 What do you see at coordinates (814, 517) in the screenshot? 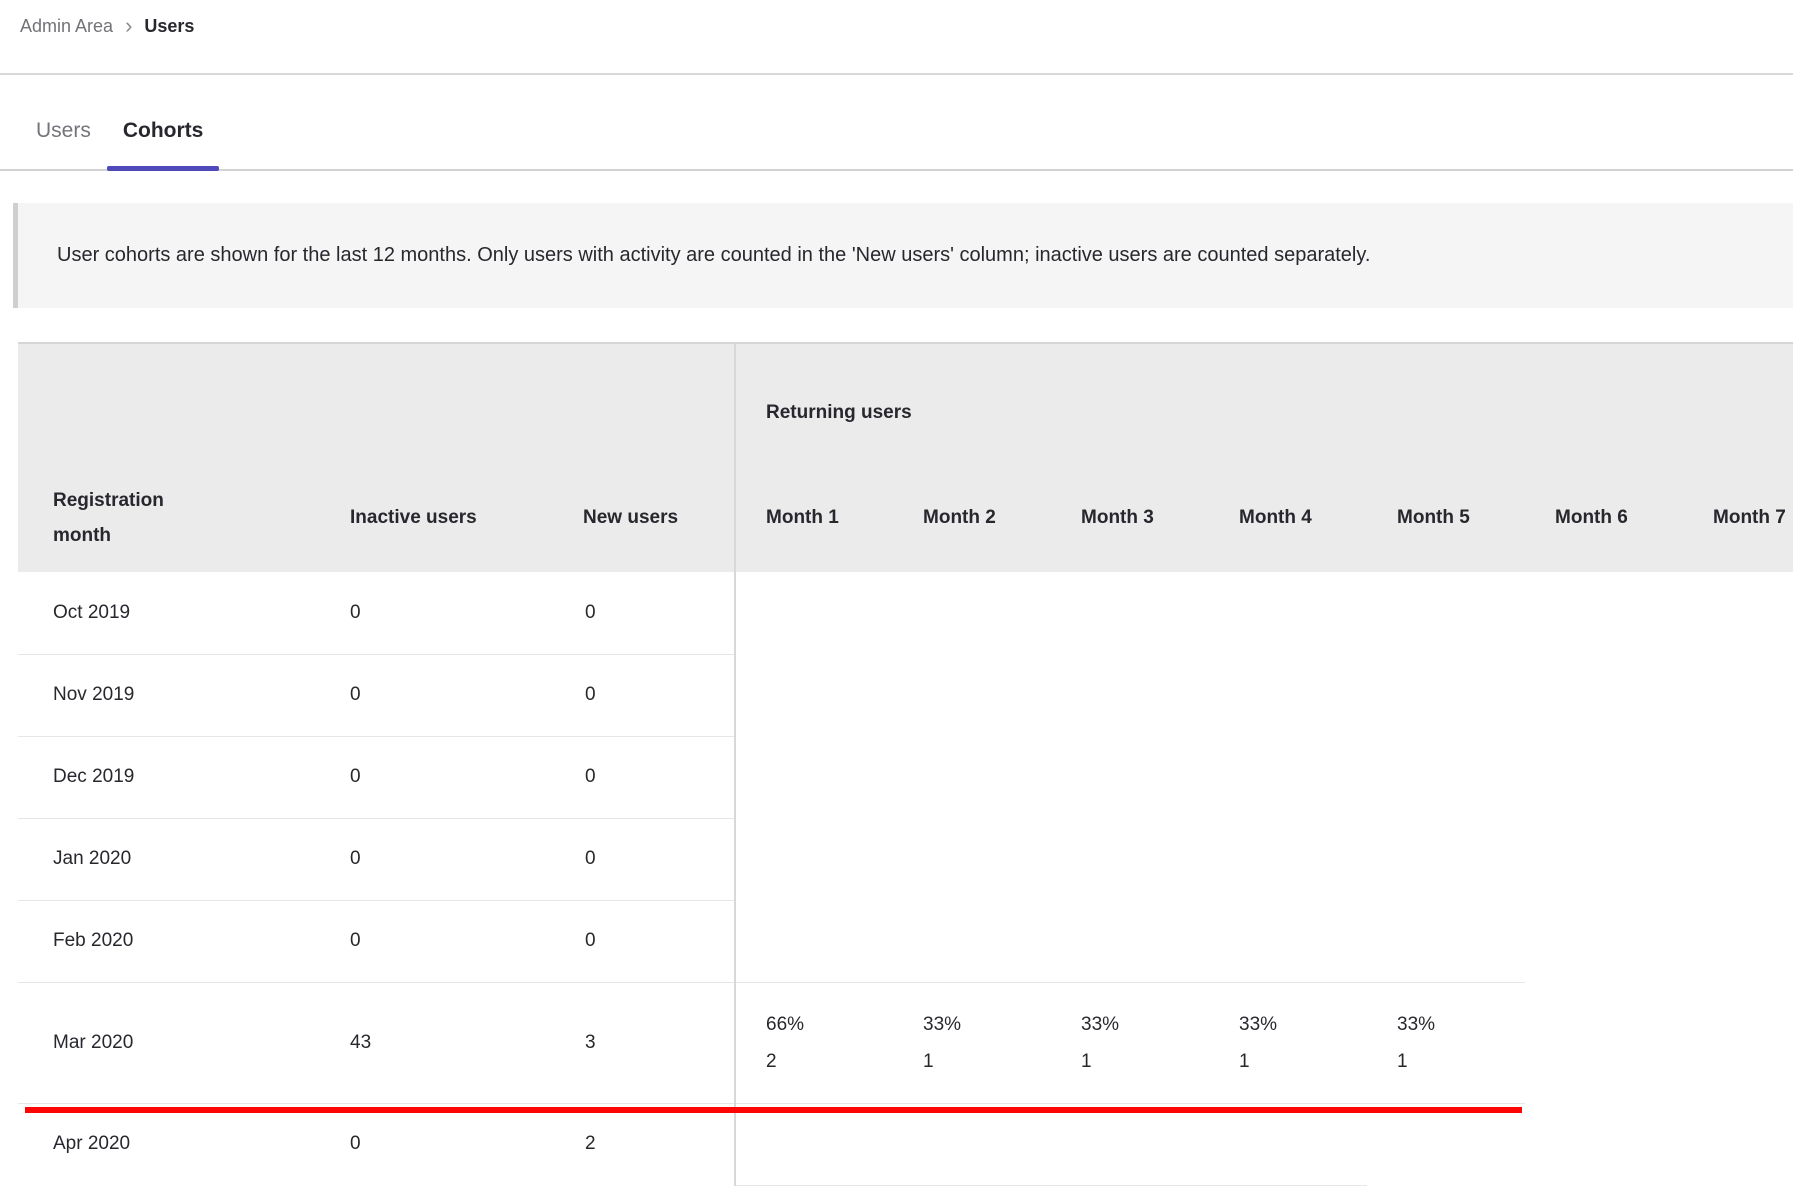
I see `column-header-month-1: Month 1` at bounding box center [814, 517].